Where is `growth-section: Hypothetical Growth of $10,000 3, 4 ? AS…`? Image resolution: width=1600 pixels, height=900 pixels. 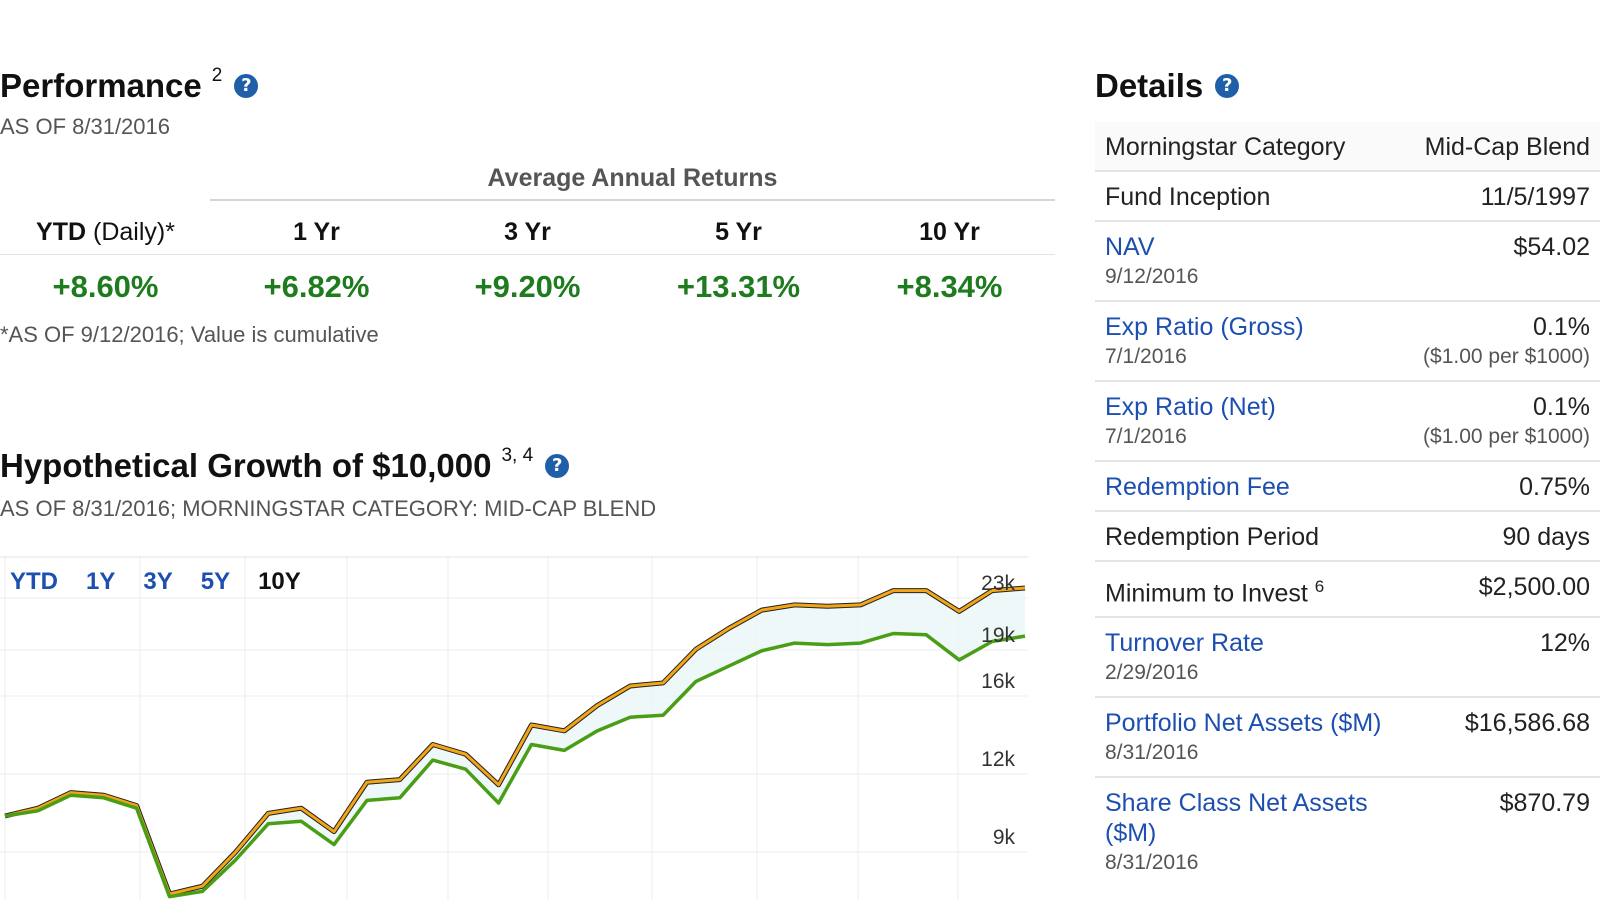
growth-section: Hypothetical Growth of $10,000 3, 4 ? AS… is located at coordinates (527, 483).